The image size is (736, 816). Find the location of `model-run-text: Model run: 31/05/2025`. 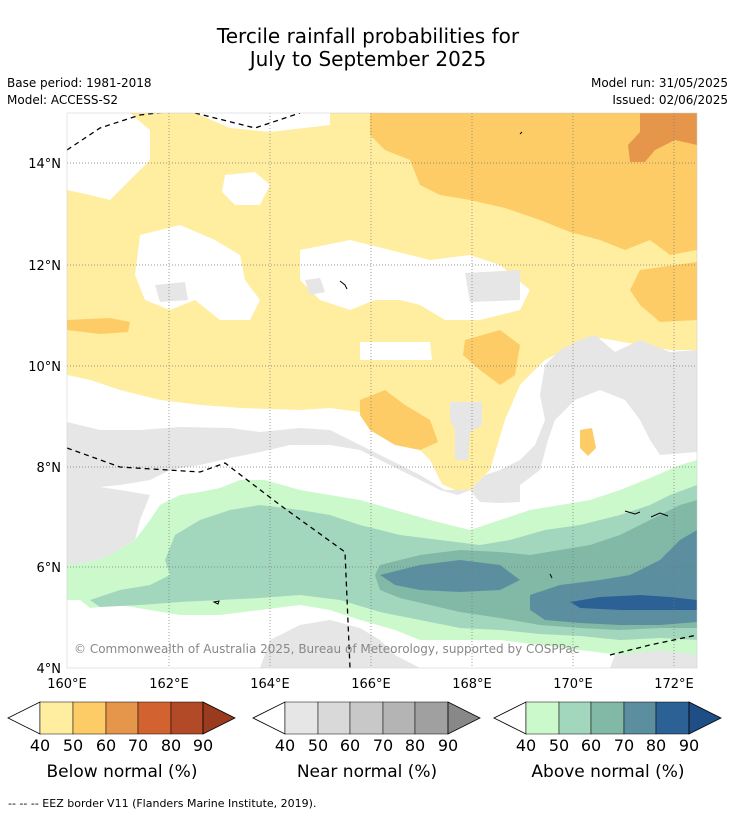

model-run-text: Model run: 31/05/2025 is located at coordinates (659, 83).